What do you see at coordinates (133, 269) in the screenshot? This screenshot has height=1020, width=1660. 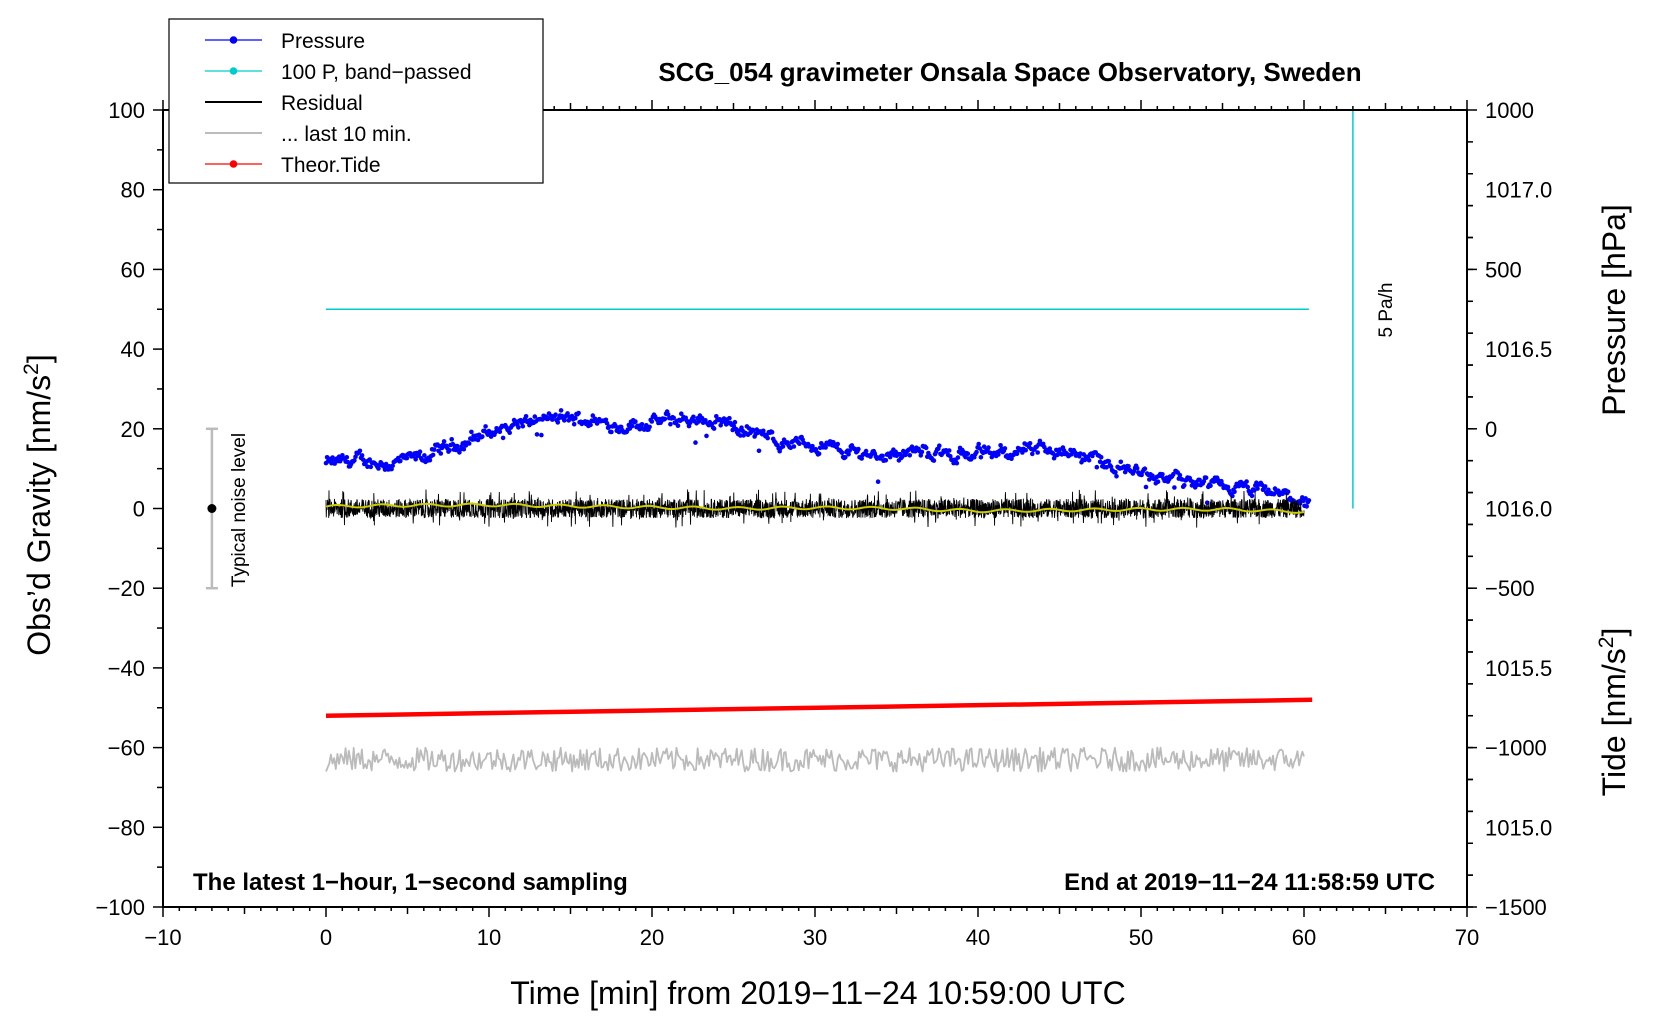 I see `y-tick-label: 60` at bounding box center [133, 269].